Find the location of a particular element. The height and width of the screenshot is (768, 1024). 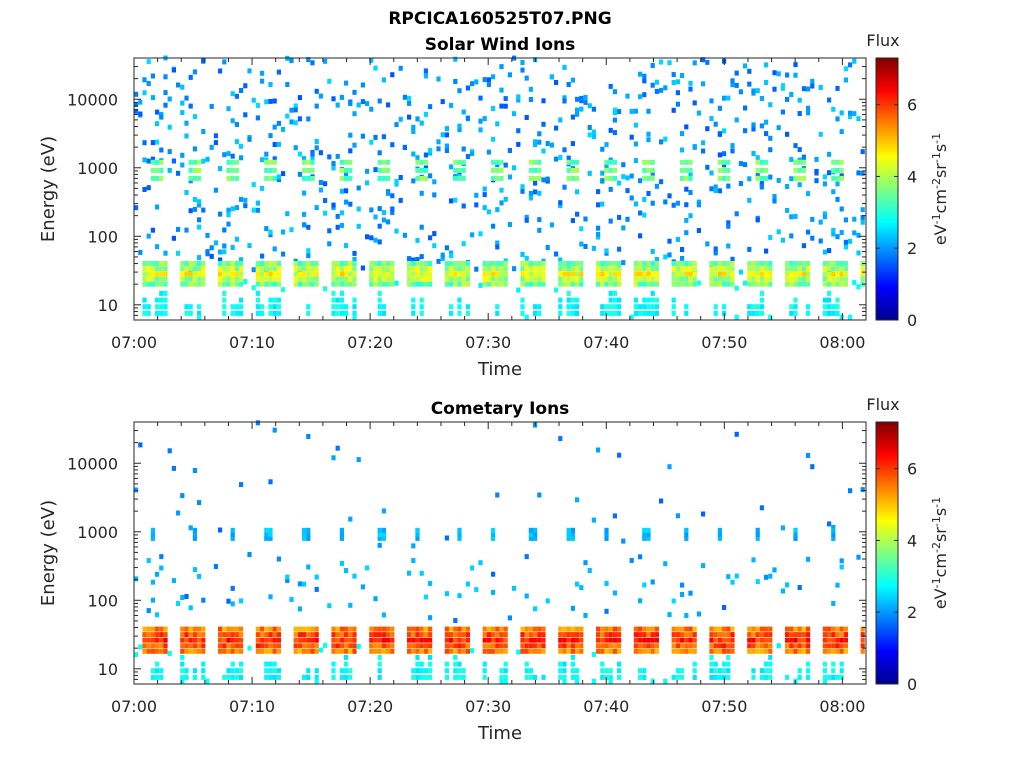

x-tick-label: 07:30 is located at coordinates (488, 706).